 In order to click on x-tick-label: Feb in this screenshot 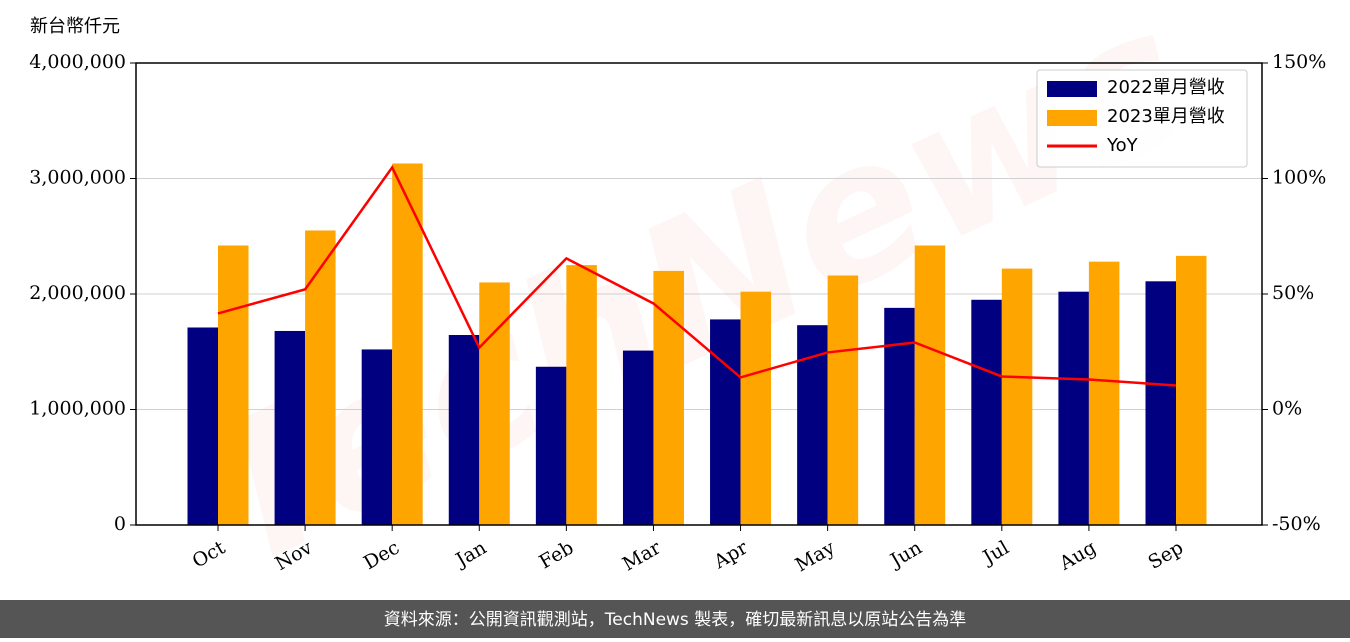, I will do `click(557, 555)`.